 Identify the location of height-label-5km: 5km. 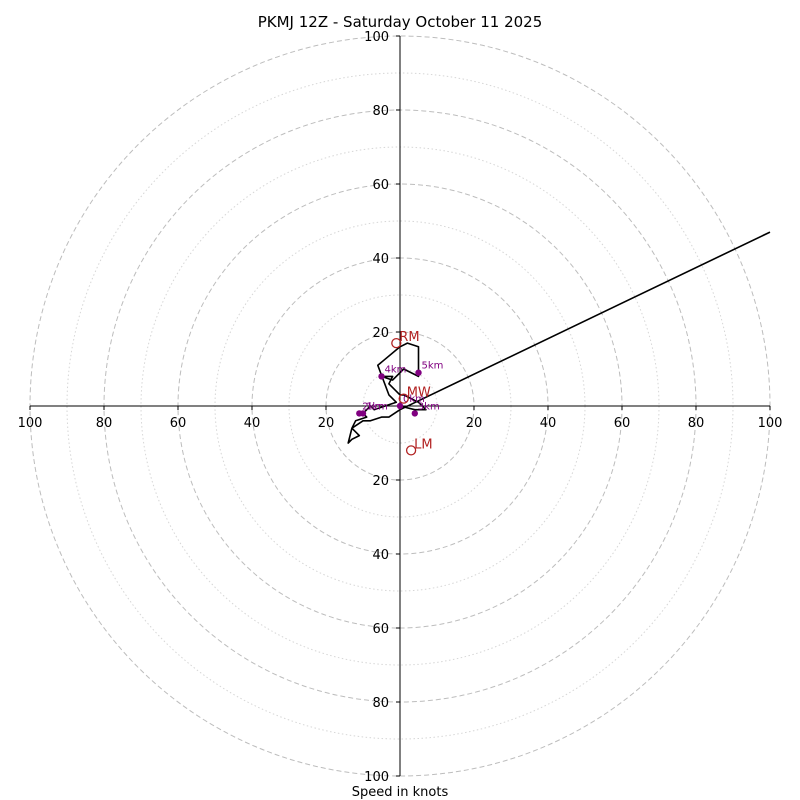
(433, 366).